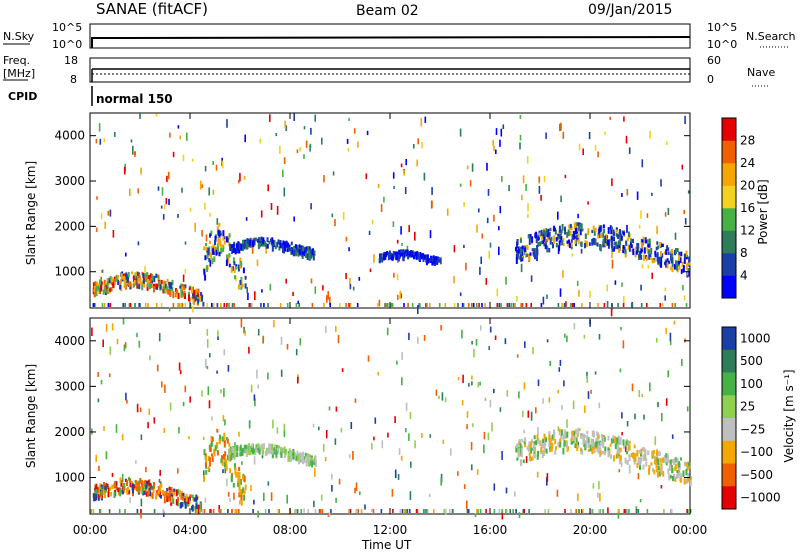 The width and height of the screenshot is (800, 554). I want to click on xtick-label: 08:00, so click(290, 530).